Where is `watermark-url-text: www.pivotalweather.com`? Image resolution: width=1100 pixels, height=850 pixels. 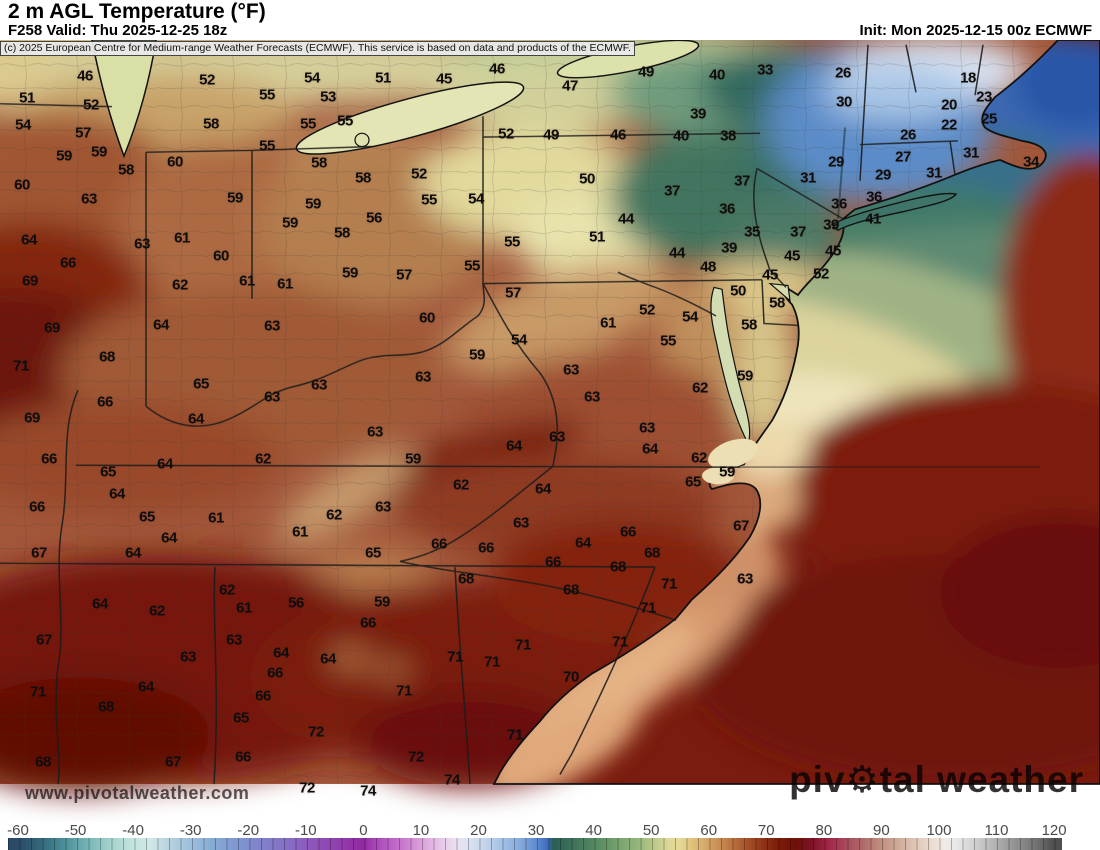
watermark-url-text: www.pivotalweather.com is located at coordinates (137, 793).